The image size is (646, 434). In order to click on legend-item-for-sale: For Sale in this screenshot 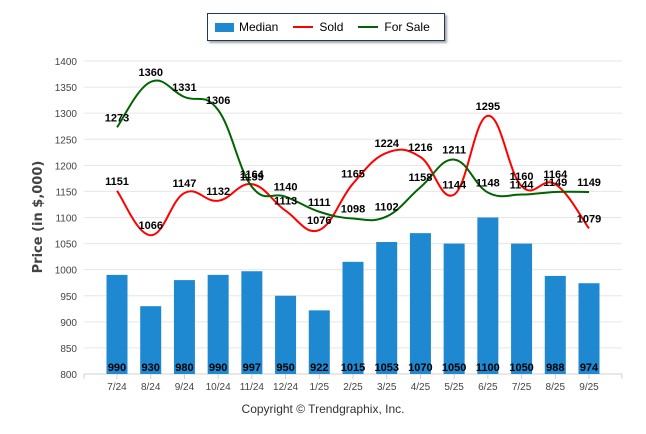, I will do `click(391, 27)`.